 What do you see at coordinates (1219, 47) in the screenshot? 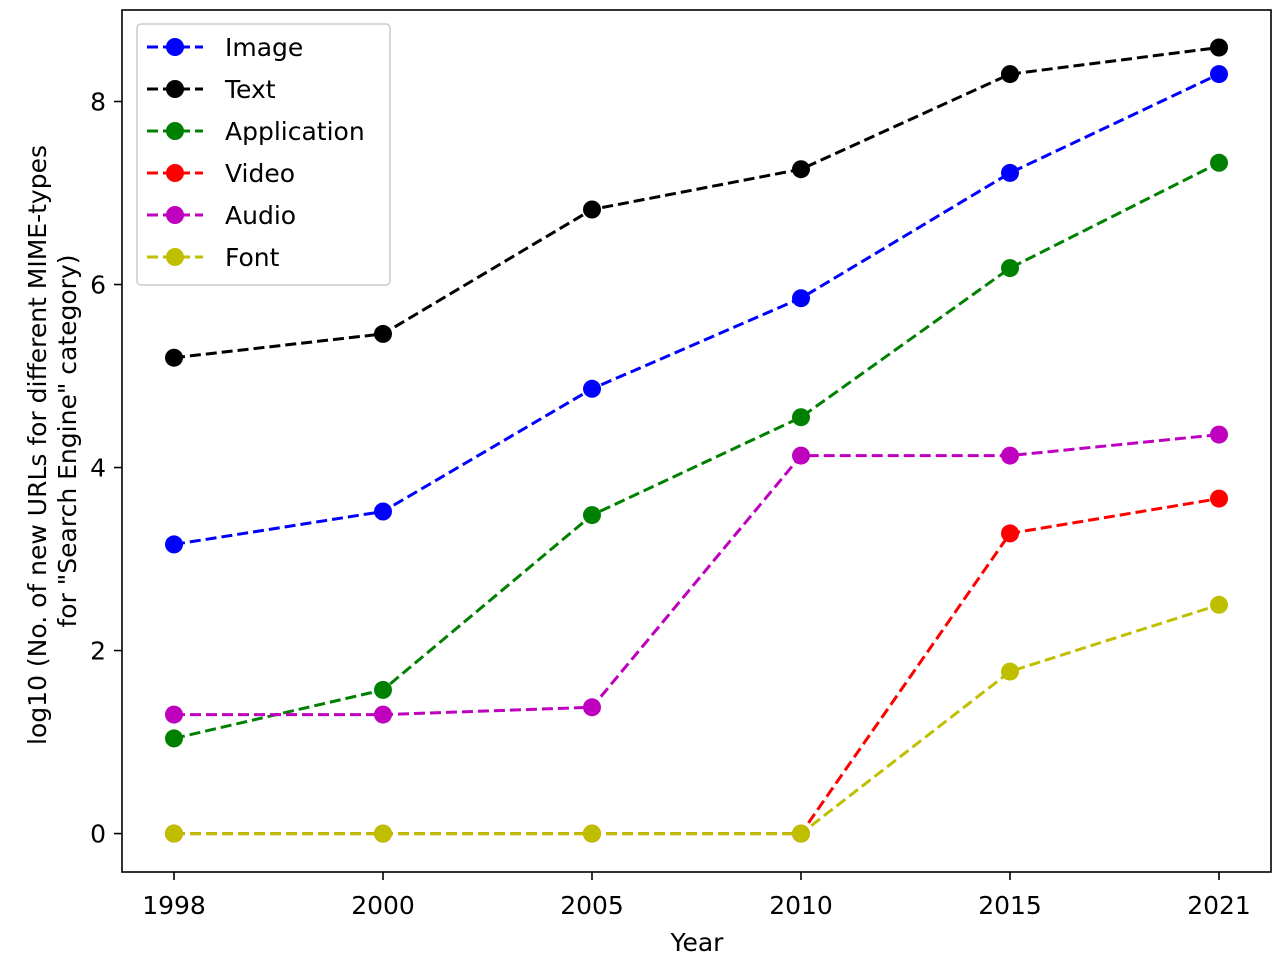
I see `data-point-text-2021` at bounding box center [1219, 47].